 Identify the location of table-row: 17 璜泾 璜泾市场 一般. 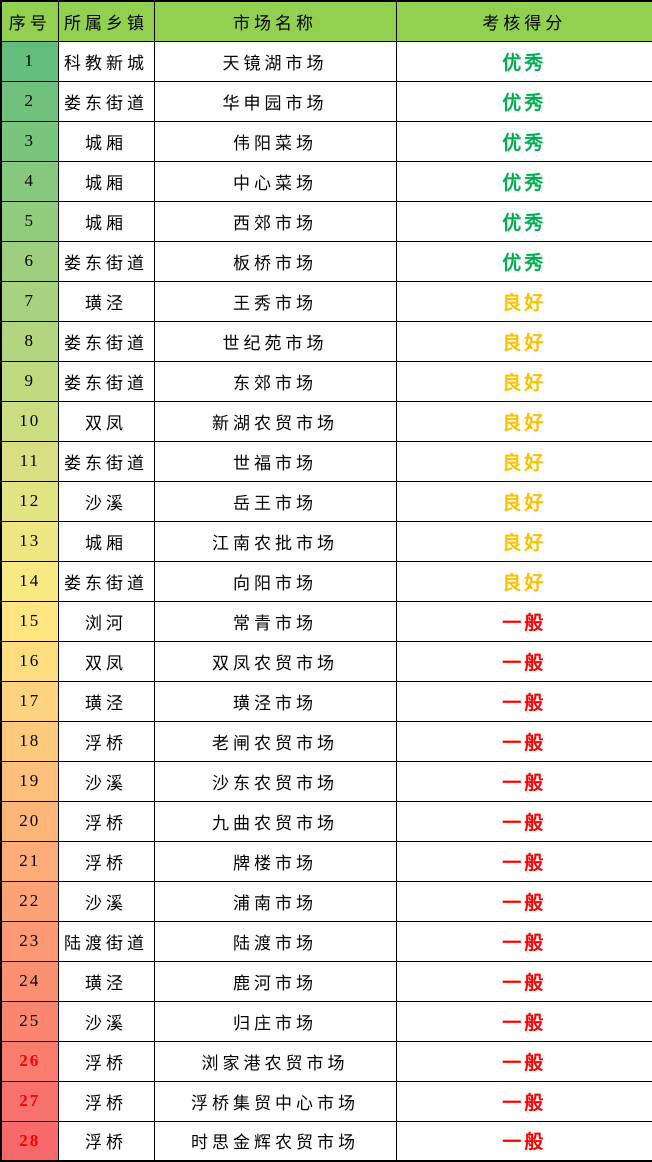
(326, 701).